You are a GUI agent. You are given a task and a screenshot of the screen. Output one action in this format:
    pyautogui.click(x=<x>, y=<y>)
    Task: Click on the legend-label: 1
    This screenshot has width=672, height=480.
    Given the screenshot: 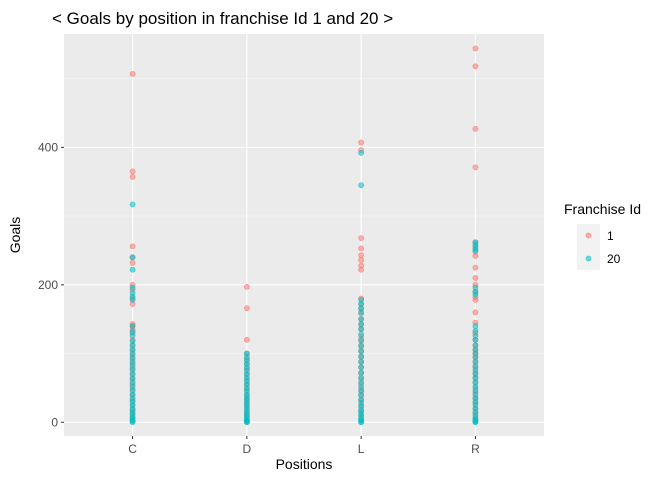 What is the action you would take?
    pyautogui.click(x=610, y=236)
    